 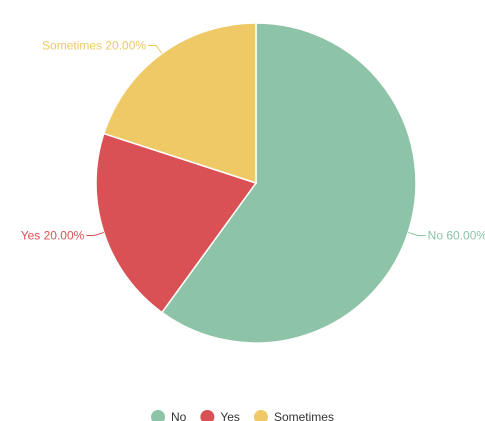 I want to click on pie-slice-sometimes, so click(x=179, y=103).